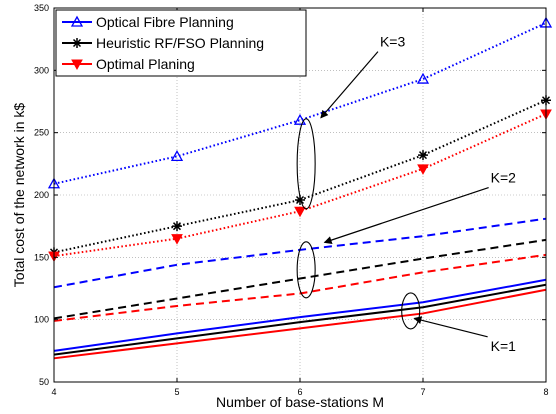 The image size is (556, 414). I want to click on legend-label: Optical Fibre Planning, so click(165, 22).